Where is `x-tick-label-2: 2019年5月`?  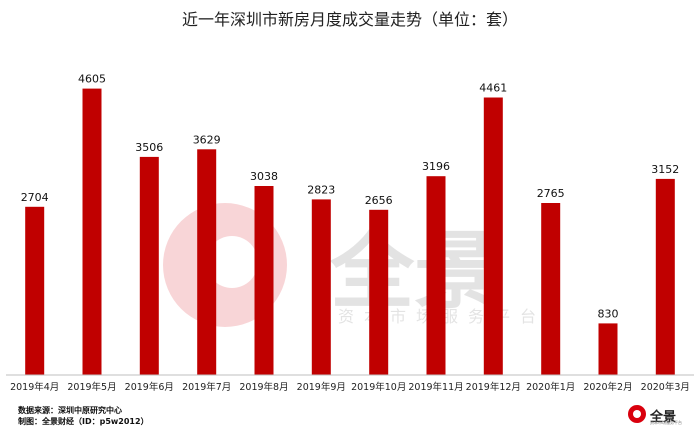
x-tick-label-2: 2019年5月 is located at coordinates (91, 387).